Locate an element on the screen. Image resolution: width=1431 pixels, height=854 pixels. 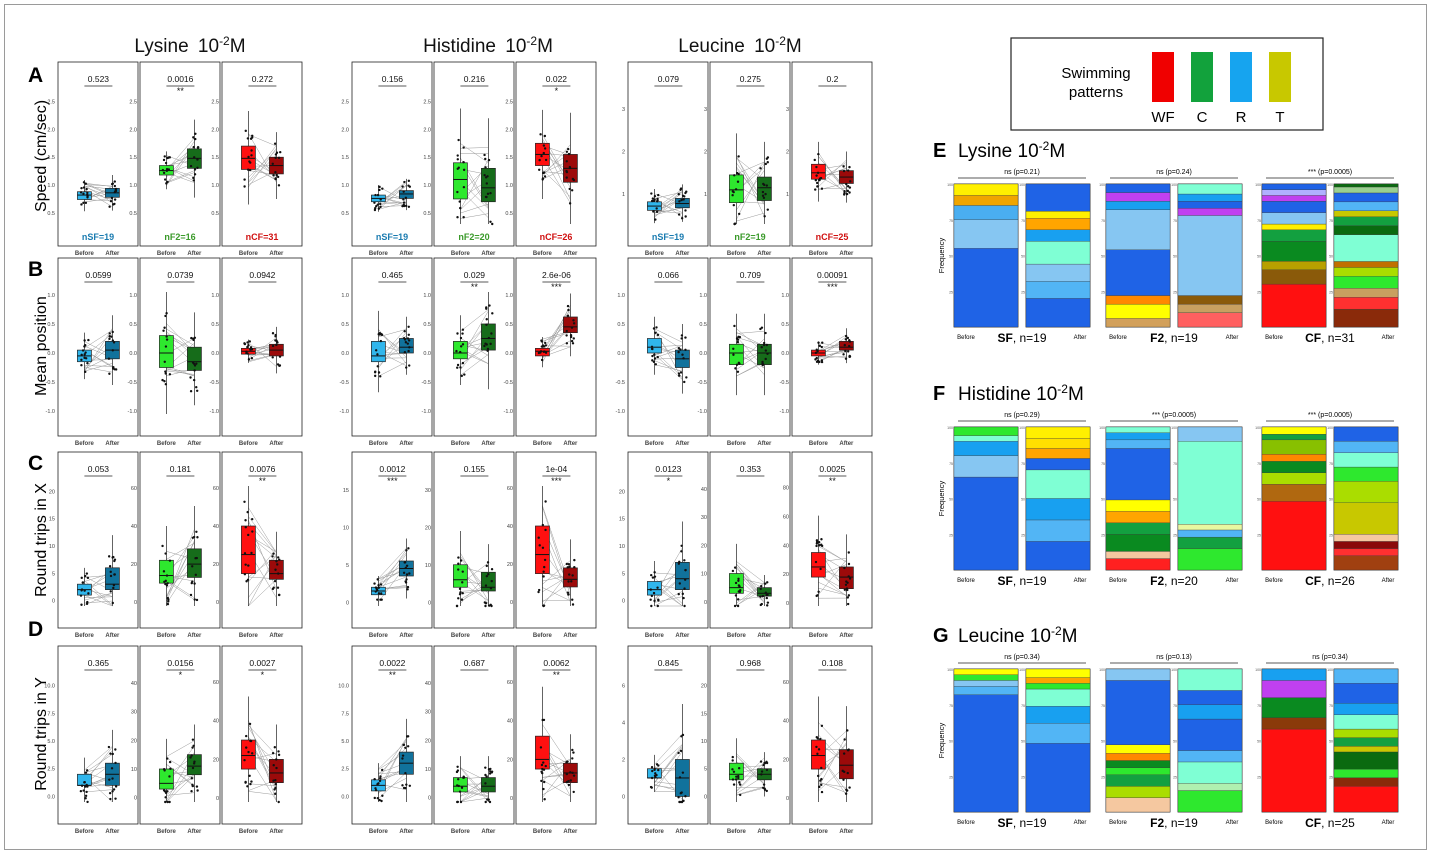
y-tick-label: -0.5 is located at coordinates (784, 383).